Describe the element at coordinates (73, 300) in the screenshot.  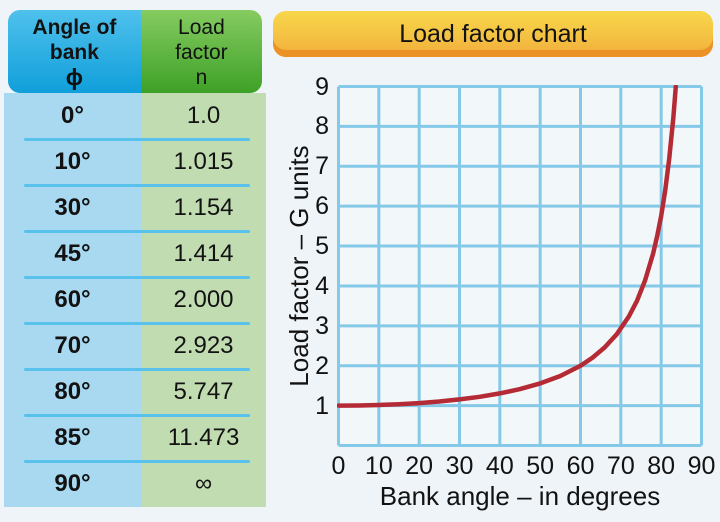
I see `angle-cell: 60°` at that location.